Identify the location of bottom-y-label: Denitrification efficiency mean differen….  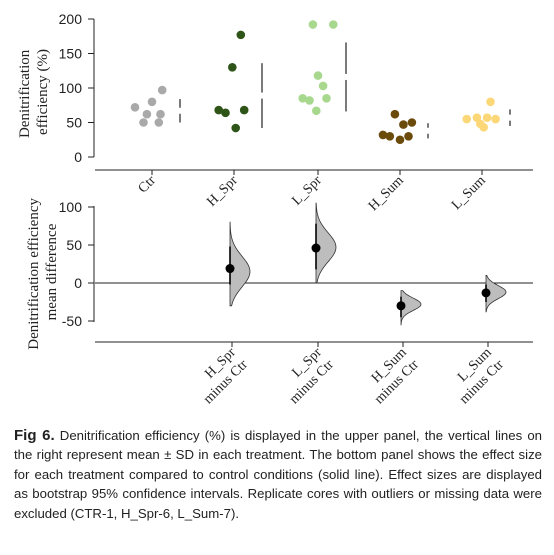
(43, 272).